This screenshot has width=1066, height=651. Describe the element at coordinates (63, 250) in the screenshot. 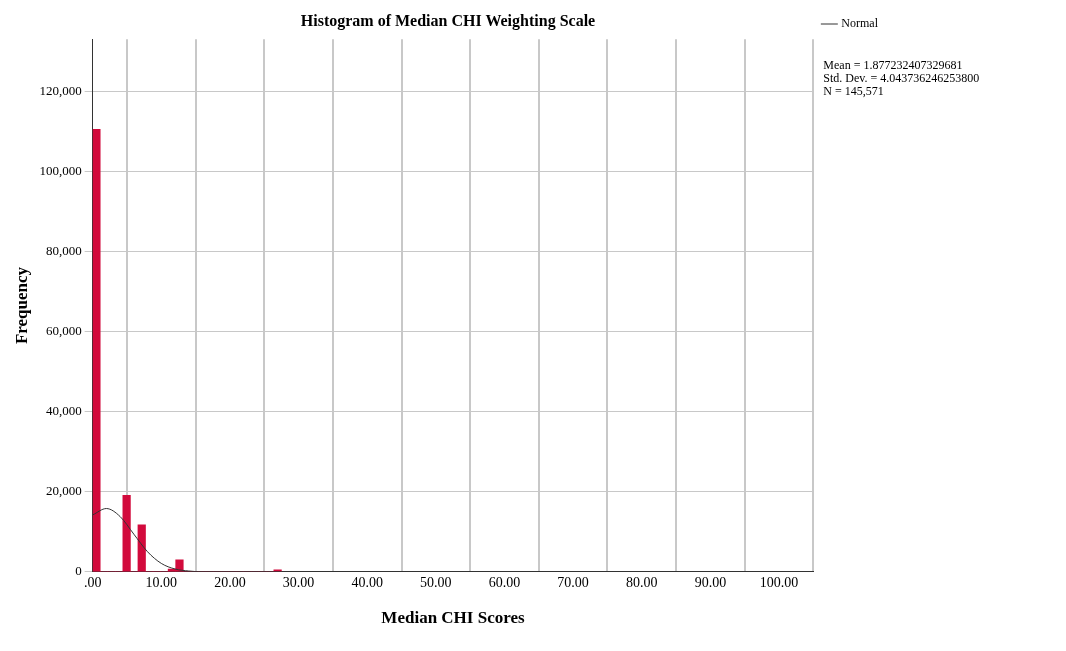

I see `y-tick-label: 80,000` at that location.